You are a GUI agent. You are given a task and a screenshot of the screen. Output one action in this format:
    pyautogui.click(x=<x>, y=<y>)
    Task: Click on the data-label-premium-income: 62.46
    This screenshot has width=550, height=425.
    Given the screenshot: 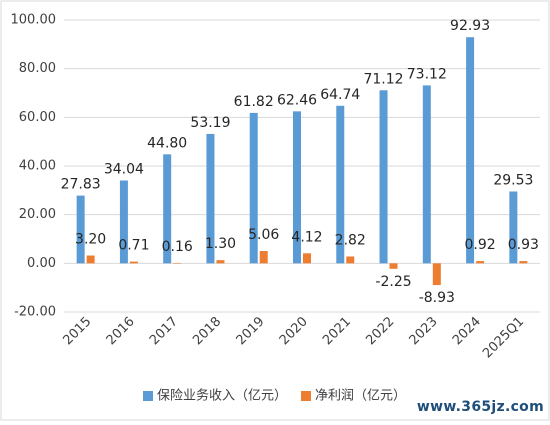 What is the action you would take?
    pyautogui.click(x=297, y=100)
    